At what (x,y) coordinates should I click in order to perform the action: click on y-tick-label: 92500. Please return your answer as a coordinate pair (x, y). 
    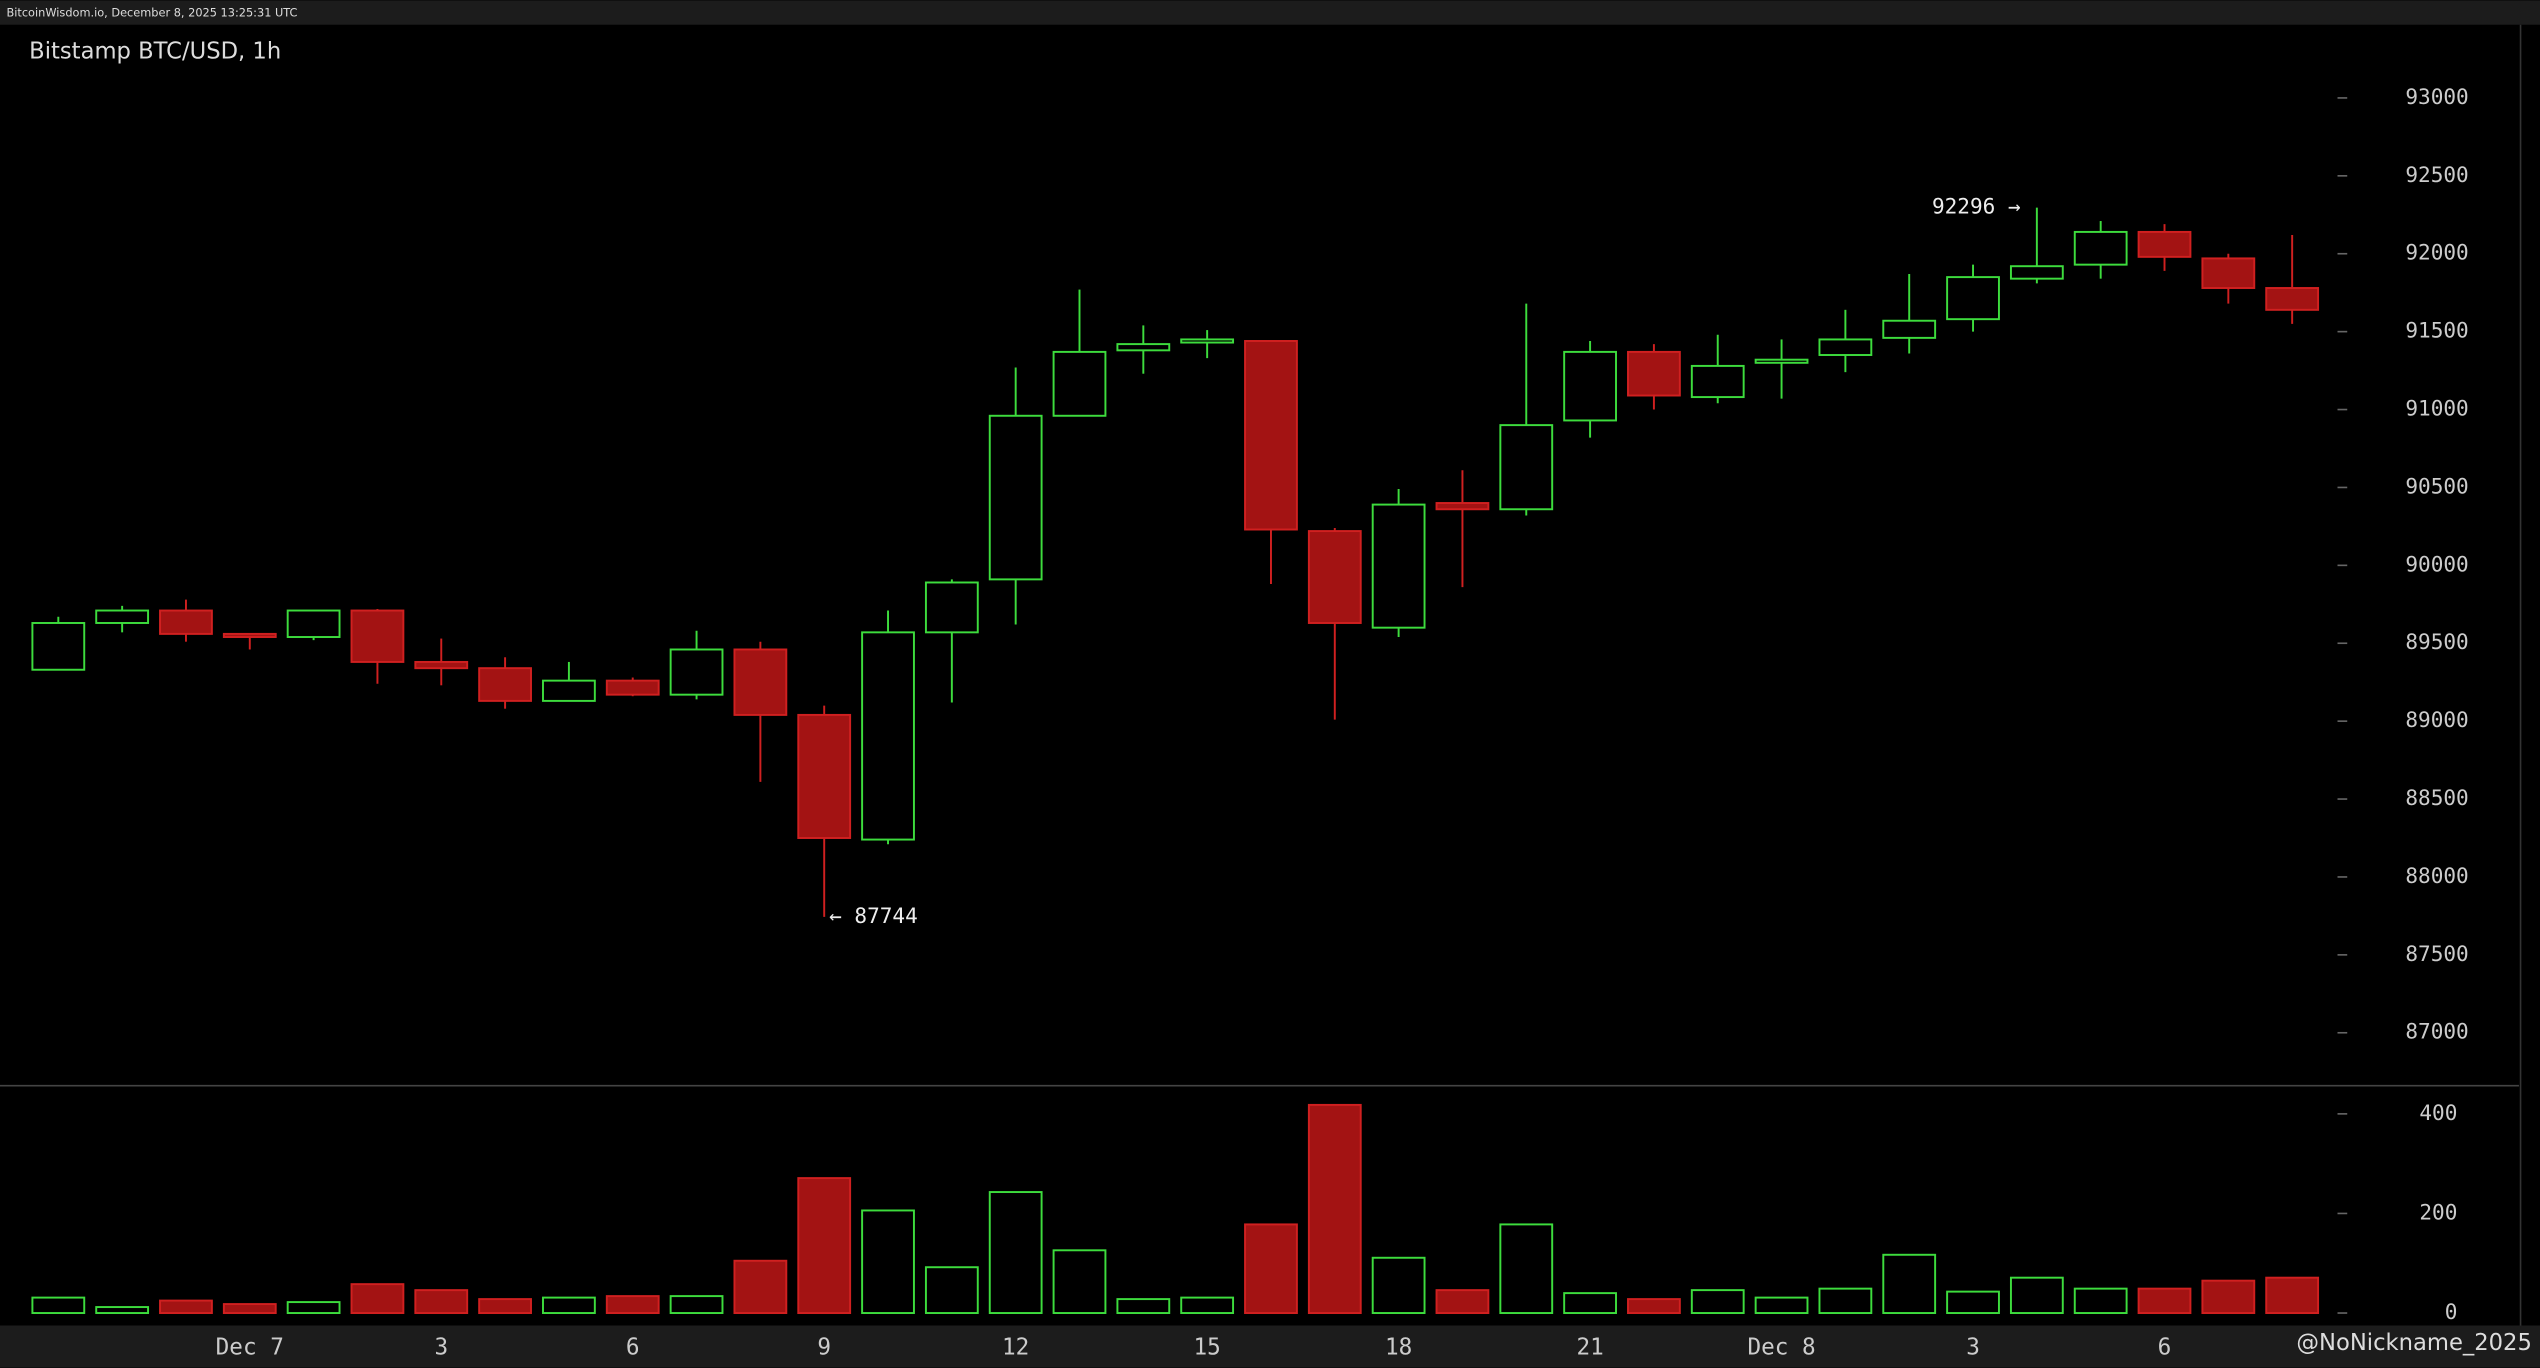
    Looking at the image, I should click on (2436, 174).